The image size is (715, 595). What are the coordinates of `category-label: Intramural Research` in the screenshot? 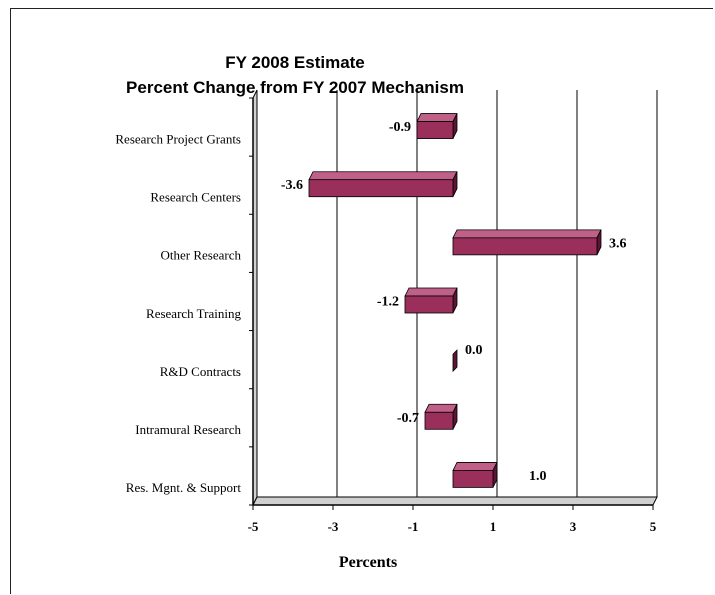 It's located at (188, 429).